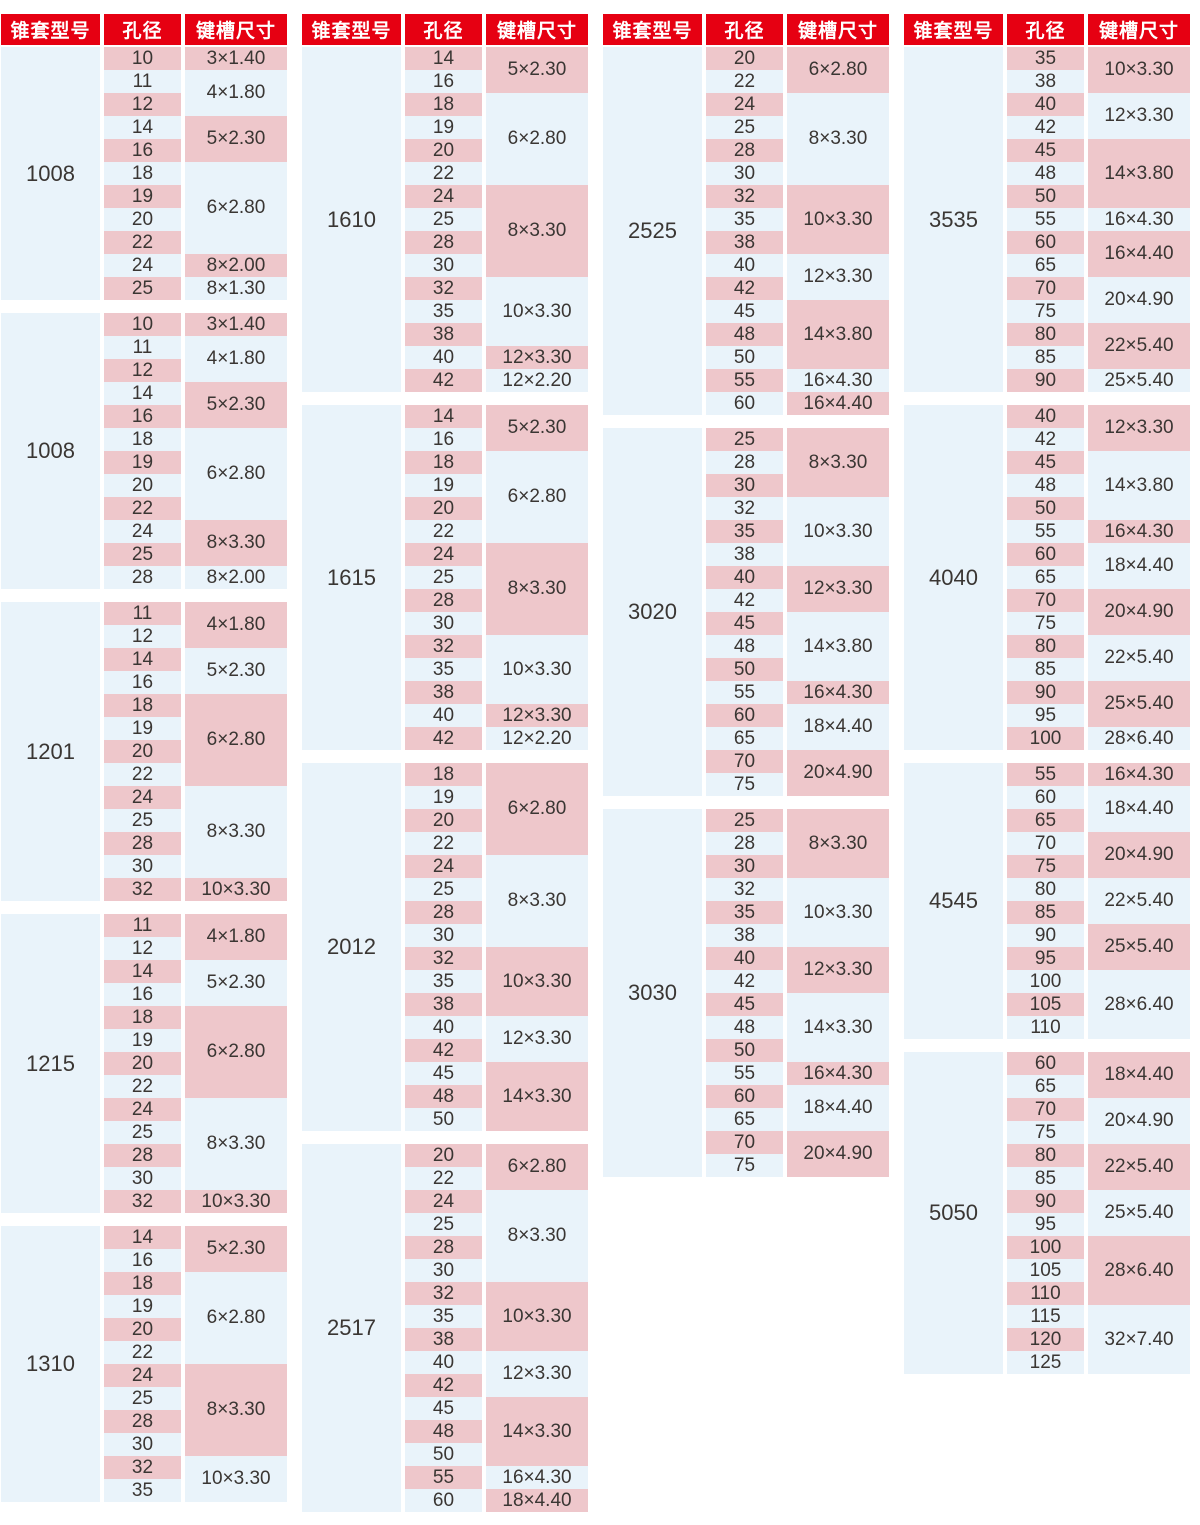  I want to click on keyway-cell: 3×1.40, so click(236, 324).